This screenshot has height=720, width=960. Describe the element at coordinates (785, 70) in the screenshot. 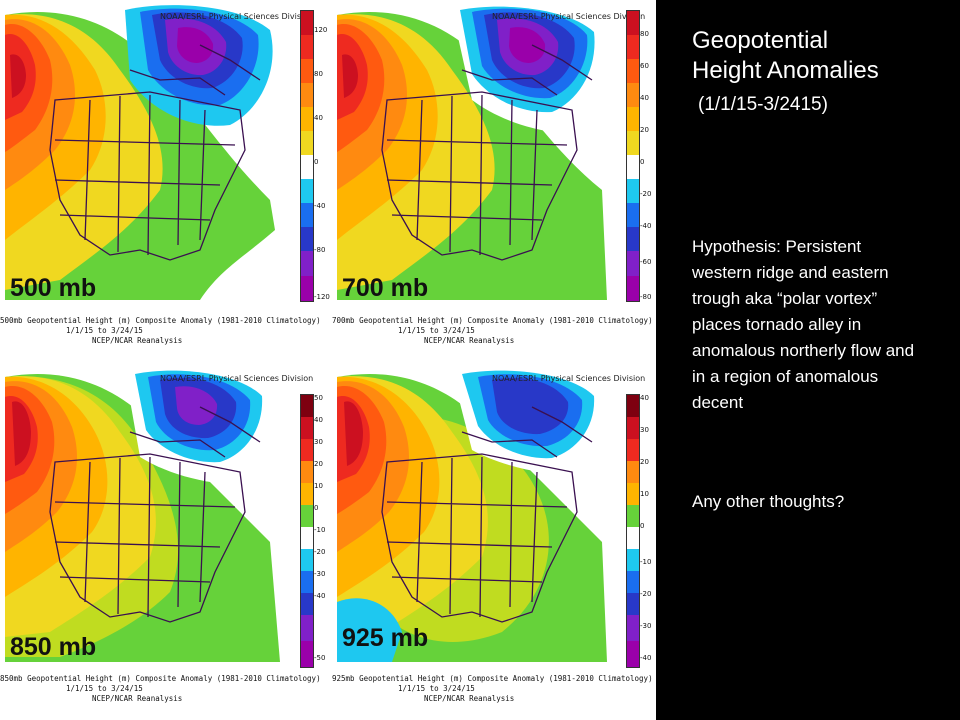

I see `slide-title-line2: Height Anomalies` at that location.